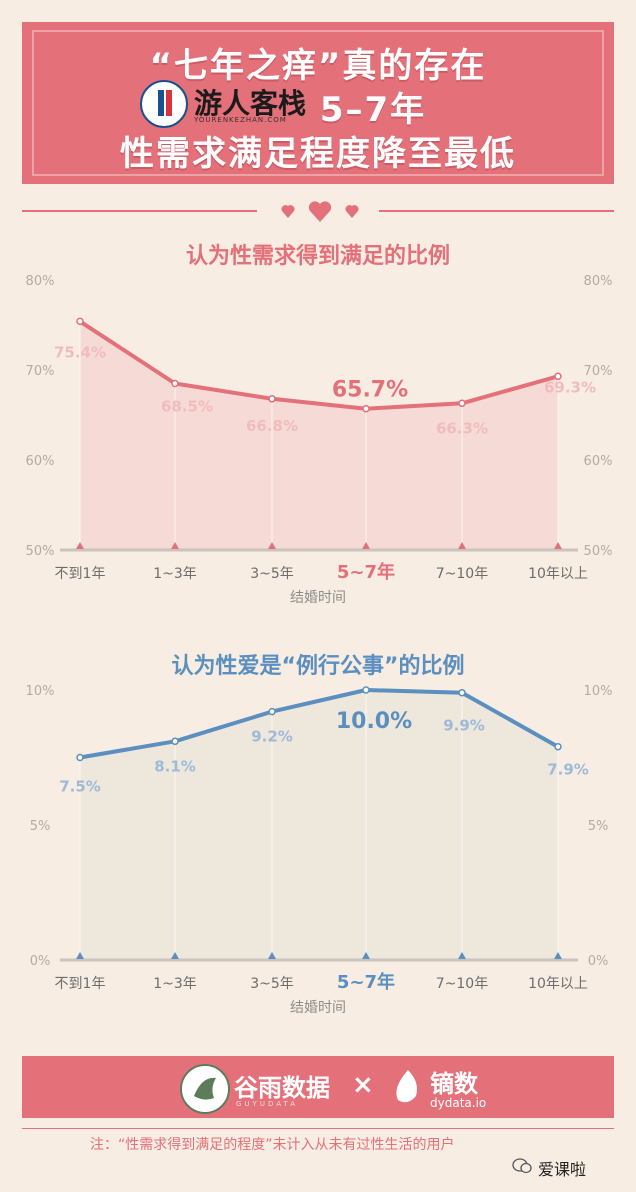 Image resolution: width=636 pixels, height=1192 pixels. What do you see at coordinates (175, 766) in the screenshot?
I see `data-label: 8.1%` at bounding box center [175, 766].